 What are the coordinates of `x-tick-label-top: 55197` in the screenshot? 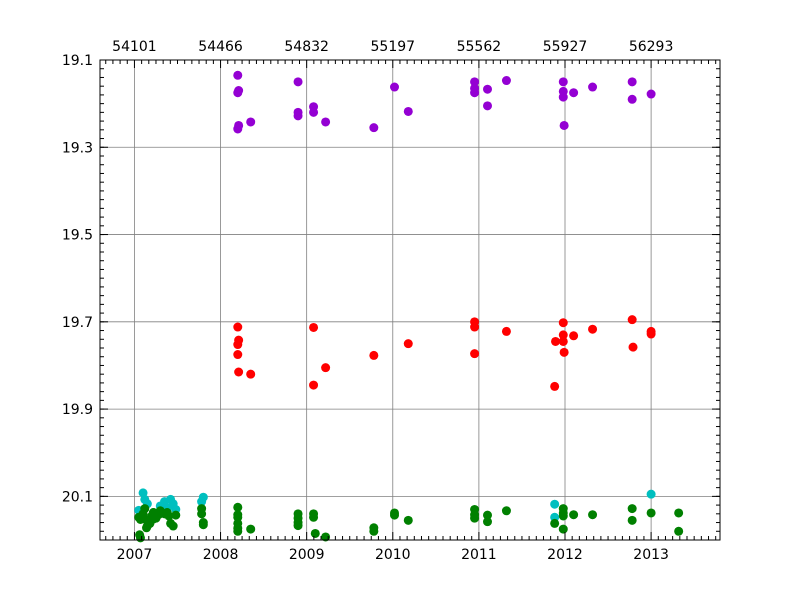 It's located at (393, 47).